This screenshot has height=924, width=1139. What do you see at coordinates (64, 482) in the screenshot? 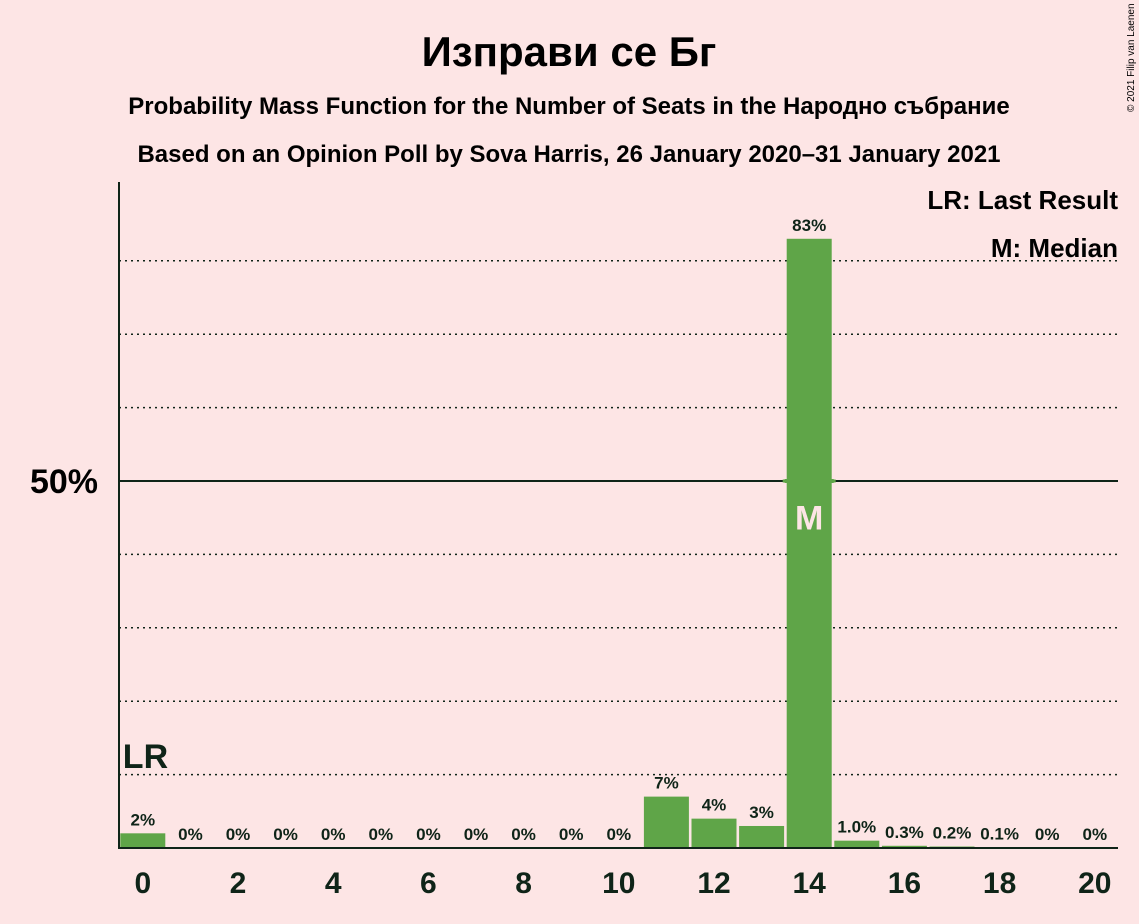
I see `y-tick-50: 50%` at bounding box center [64, 482].